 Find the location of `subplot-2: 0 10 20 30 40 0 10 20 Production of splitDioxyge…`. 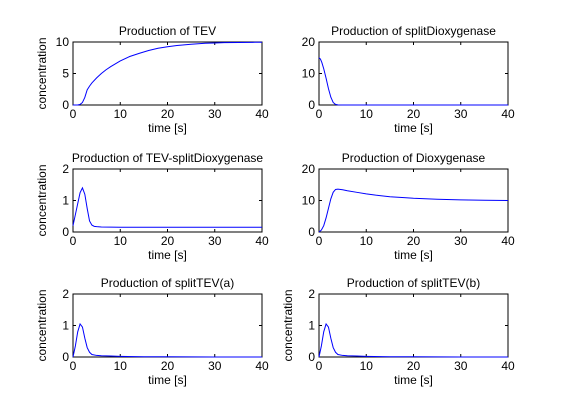

subplot-2: 0 10 20 30 40 0 10 20 Production of splitDioxyge… is located at coordinates (408, 79).